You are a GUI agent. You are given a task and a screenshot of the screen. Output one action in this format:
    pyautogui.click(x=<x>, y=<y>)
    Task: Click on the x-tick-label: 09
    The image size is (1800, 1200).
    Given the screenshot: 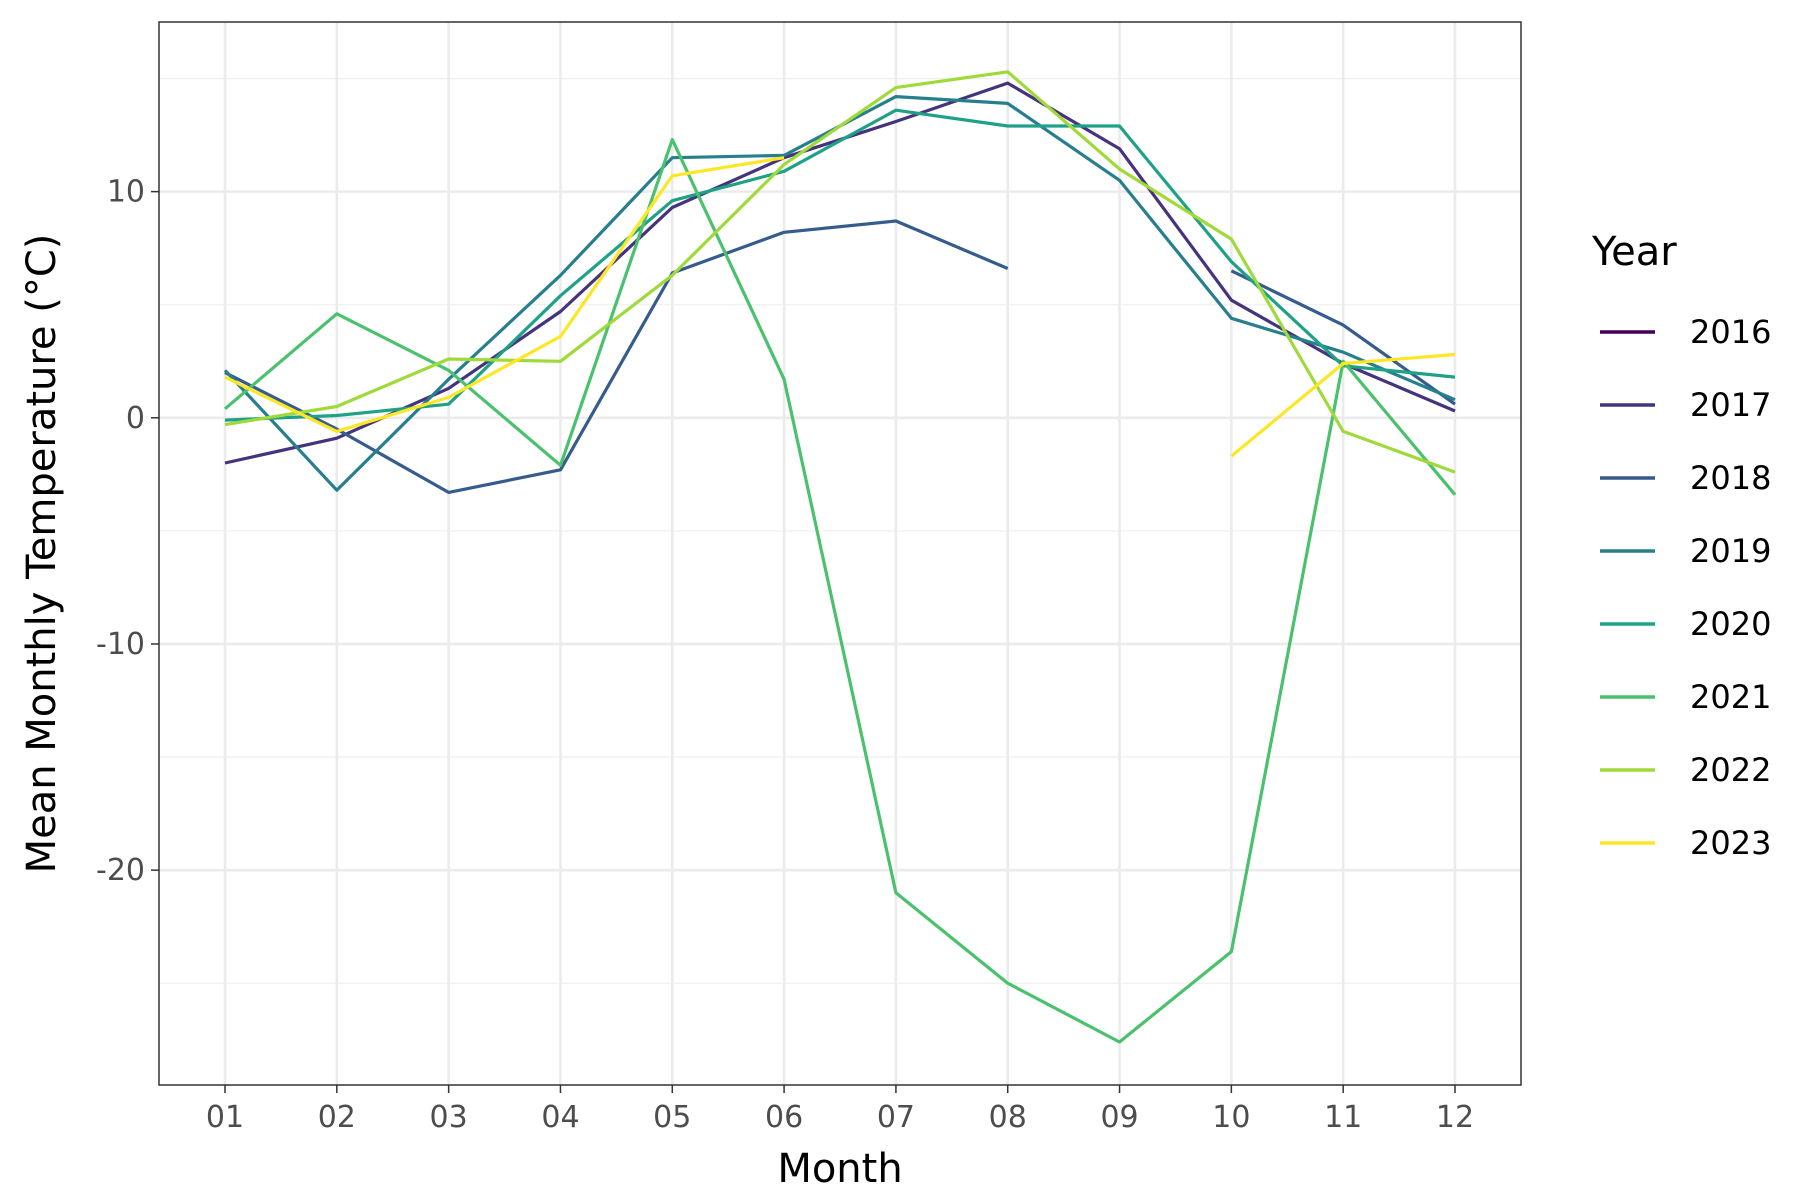 What is the action you would take?
    pyautogui.click(x=1119, y=1117)
    